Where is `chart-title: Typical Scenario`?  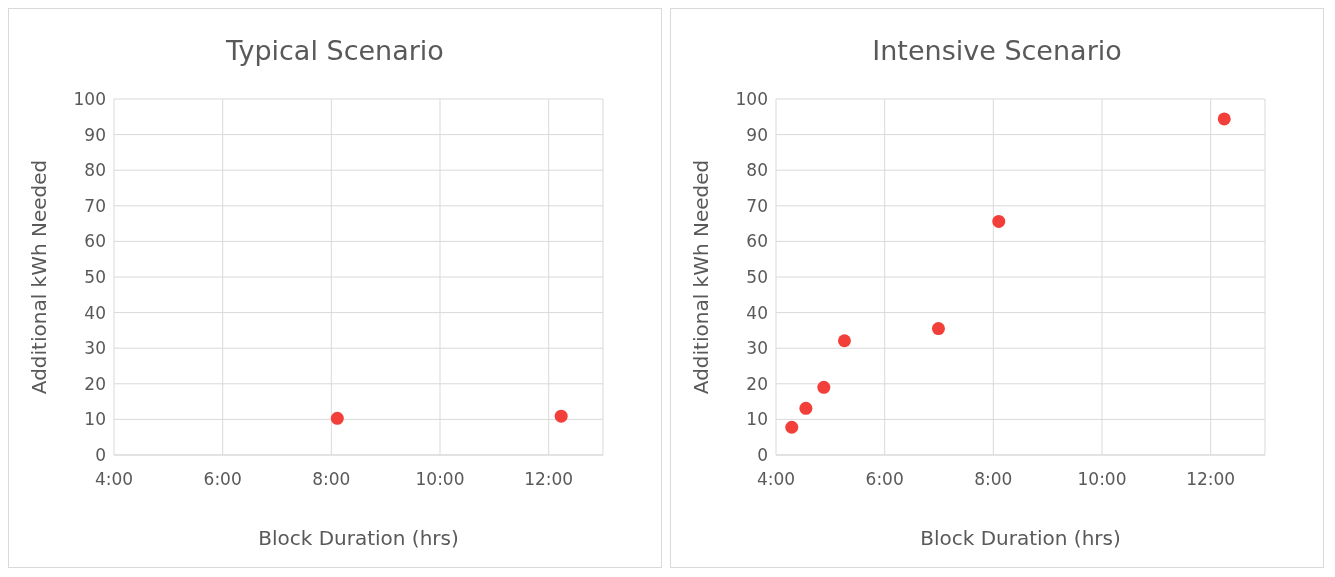
chart-title: Typical Scenario is located at coordinates (335, 51).